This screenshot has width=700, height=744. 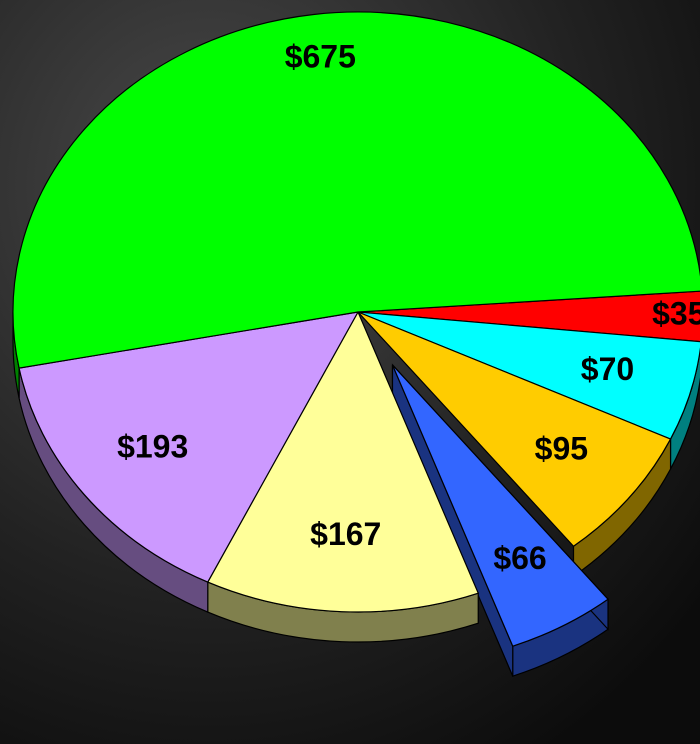 I want to click on data-label: $35, so click(x=676, y=314).